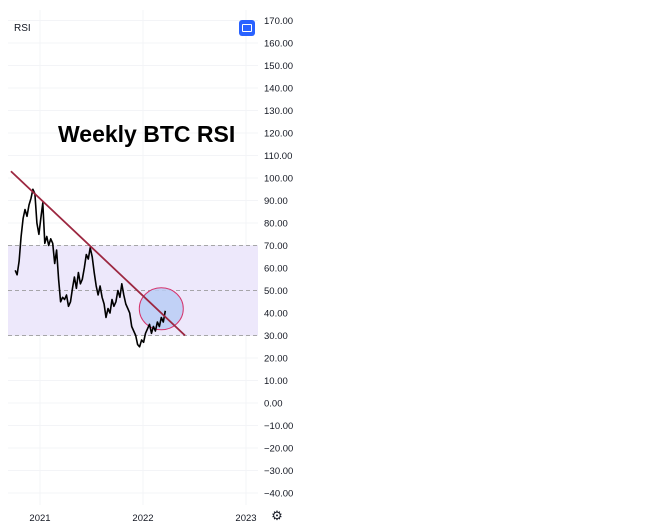 This screenshot has width=652, height=530. What do you see at coordinates (22, 28) in the screenshot?
I see `indicator-label: RSI` at bounding box center [22, 28].